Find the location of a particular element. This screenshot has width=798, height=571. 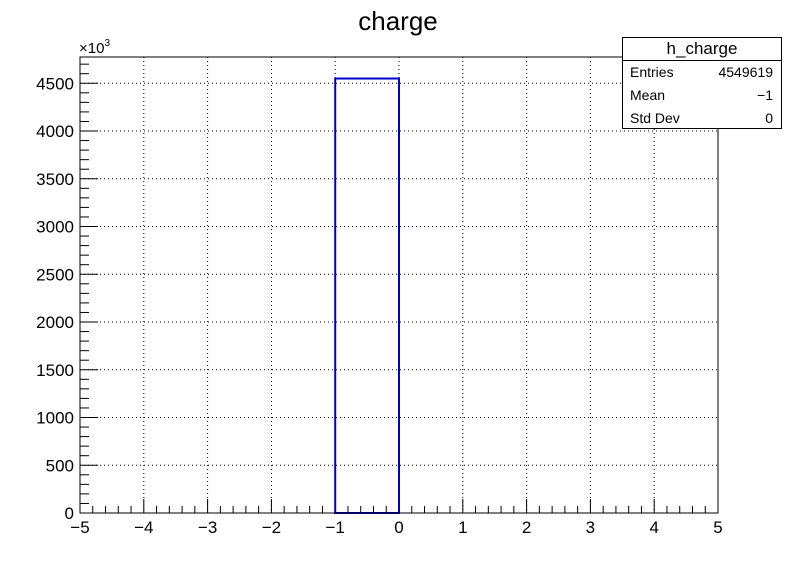

stats-row-std-dev: Std Dev 0 is located at coordinates (702, 118).